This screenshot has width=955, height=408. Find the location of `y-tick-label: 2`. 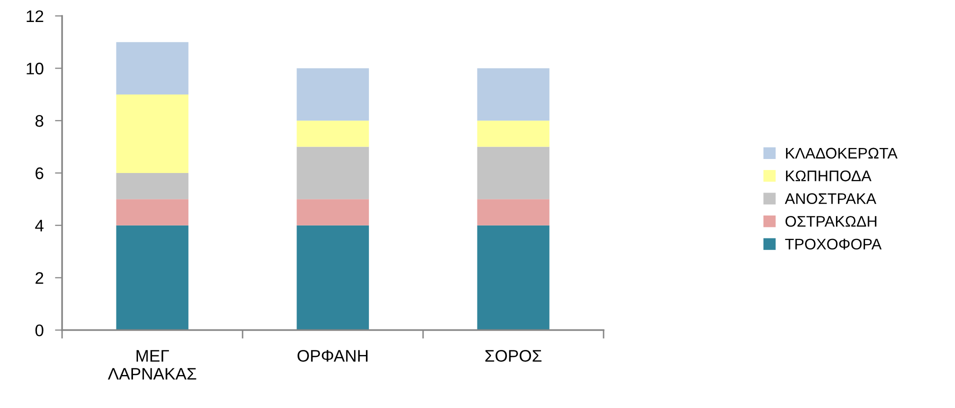

y-tick-label: 2 is located at coordinates (40, 278).